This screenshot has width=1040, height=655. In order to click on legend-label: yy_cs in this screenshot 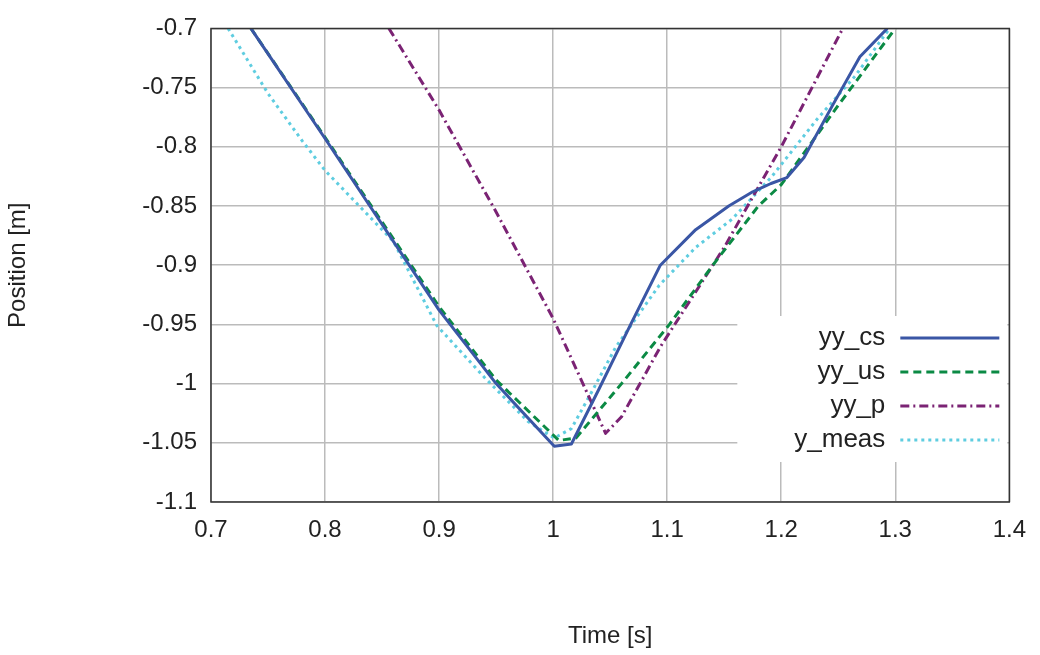, I will do `click(852, 336)`.